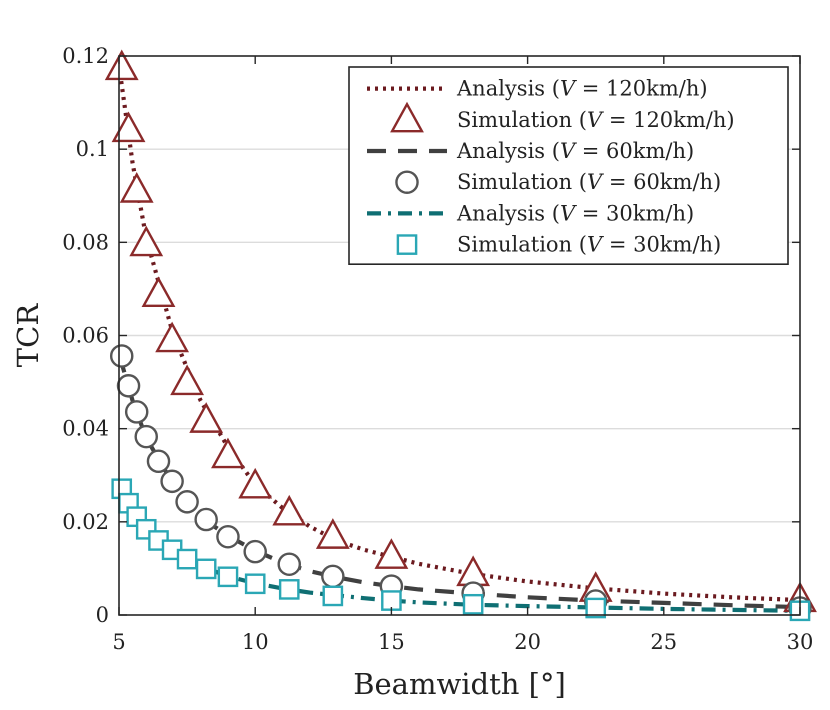 The width and height of the screenshot is (830, 710). I want to click on y-tick-label: 0, so click(102, 615).